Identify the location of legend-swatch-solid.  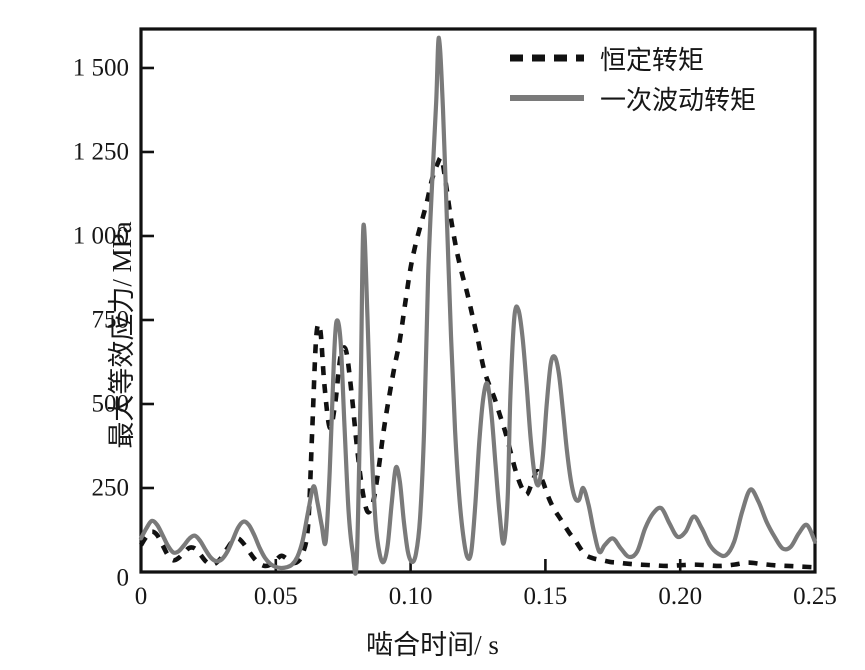
(547, 98).